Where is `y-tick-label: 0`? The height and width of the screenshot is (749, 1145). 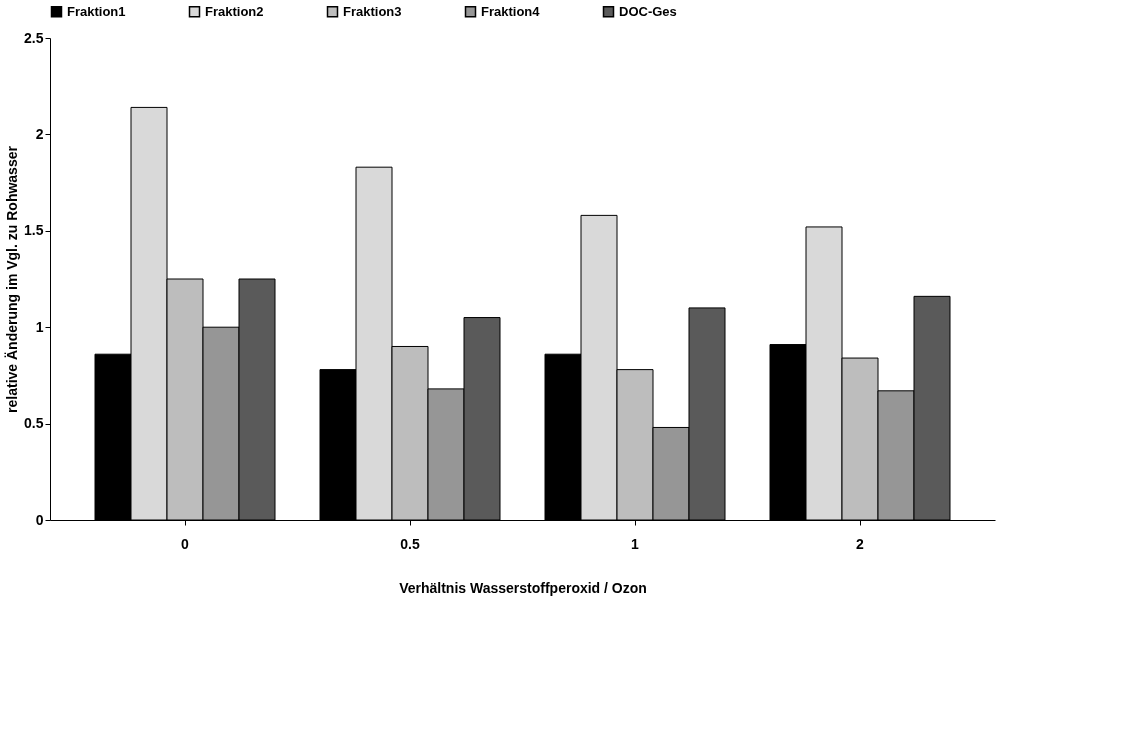
y-tick-label: 0 is located at coordinates (39, 519).